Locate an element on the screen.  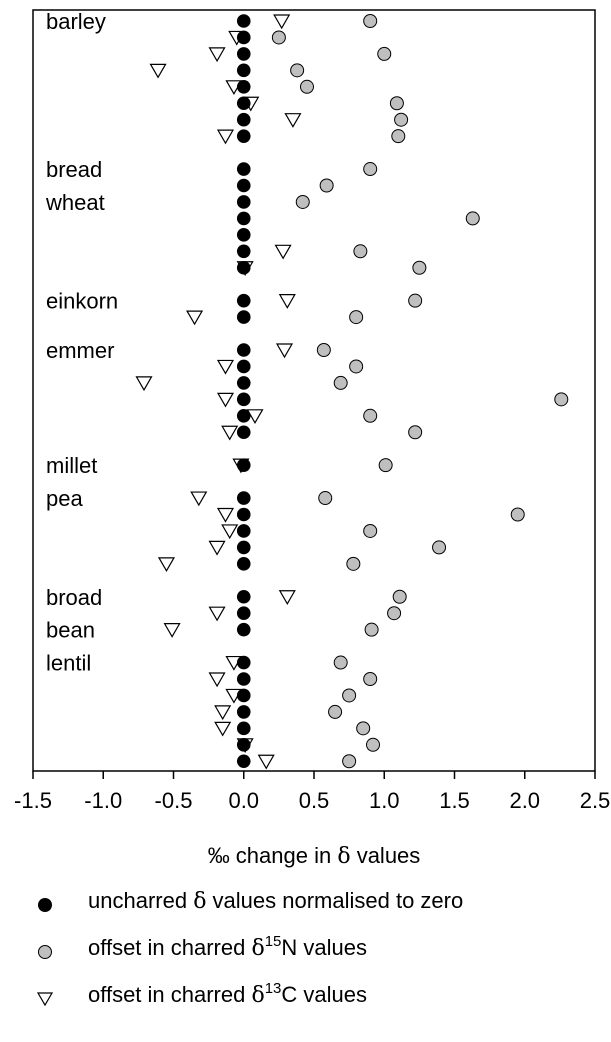
x-tick-label: 1.5 is located at coordinates (454, 800).